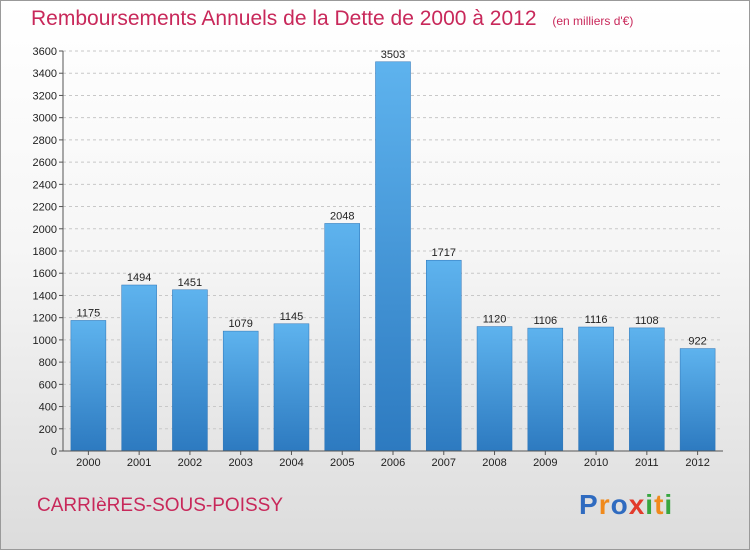  What do you see at coordinates (48, 430) in the screenshot?
I see `y-tick-label: 200` at bounding box center [48, 430].